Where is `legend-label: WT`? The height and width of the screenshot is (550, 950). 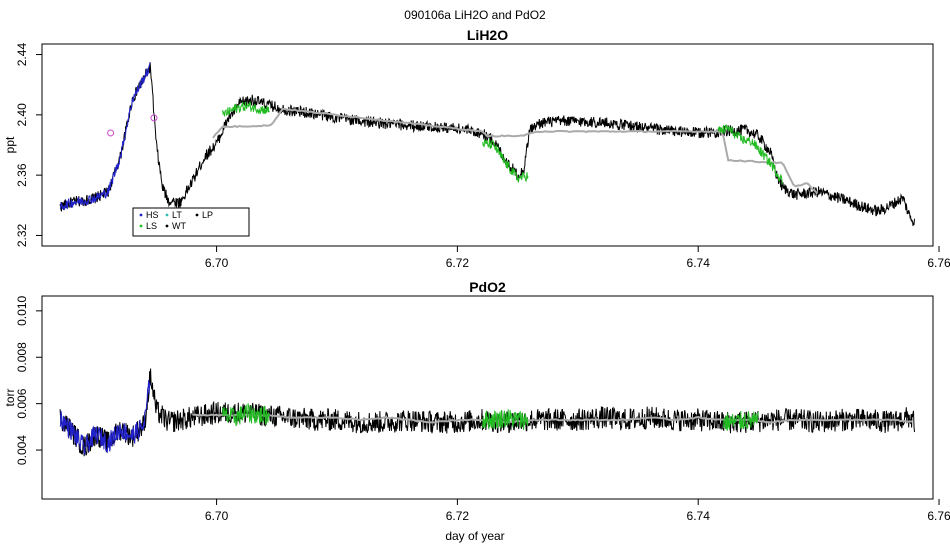
legend-label: WT is located at coordinates (179, 226).